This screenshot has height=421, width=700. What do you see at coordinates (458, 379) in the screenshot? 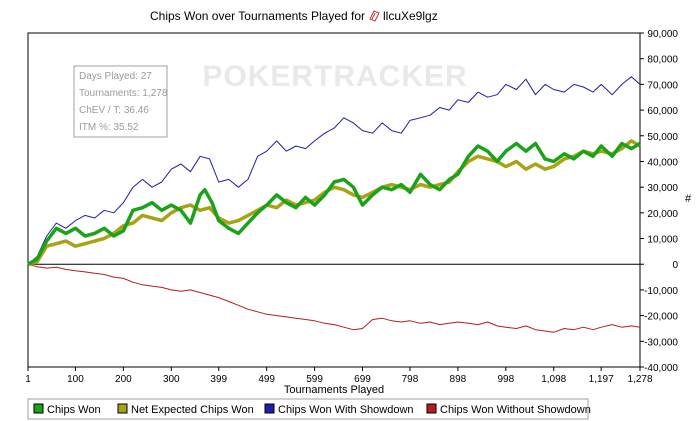
I see `x-tick-label: 898` at bounding box center [458, 379].